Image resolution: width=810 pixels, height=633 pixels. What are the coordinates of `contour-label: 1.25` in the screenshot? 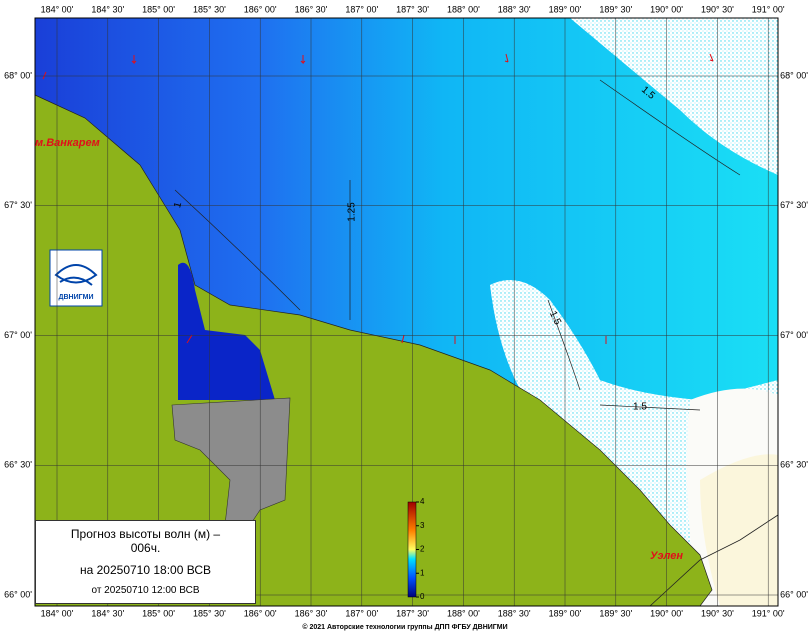 It's located at (352, 212).